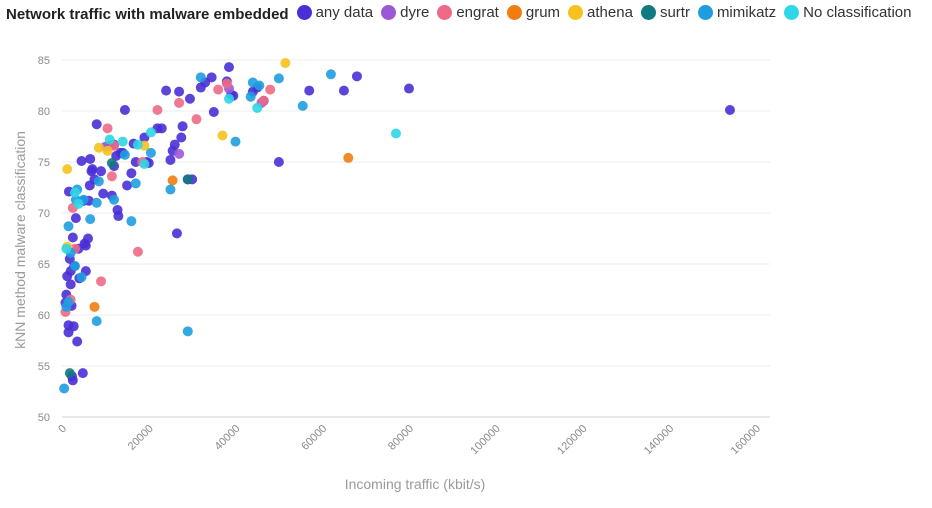 The height and width of the screenshot is (508, 932). I want to click on legend-item: grum, so click(533, 12).